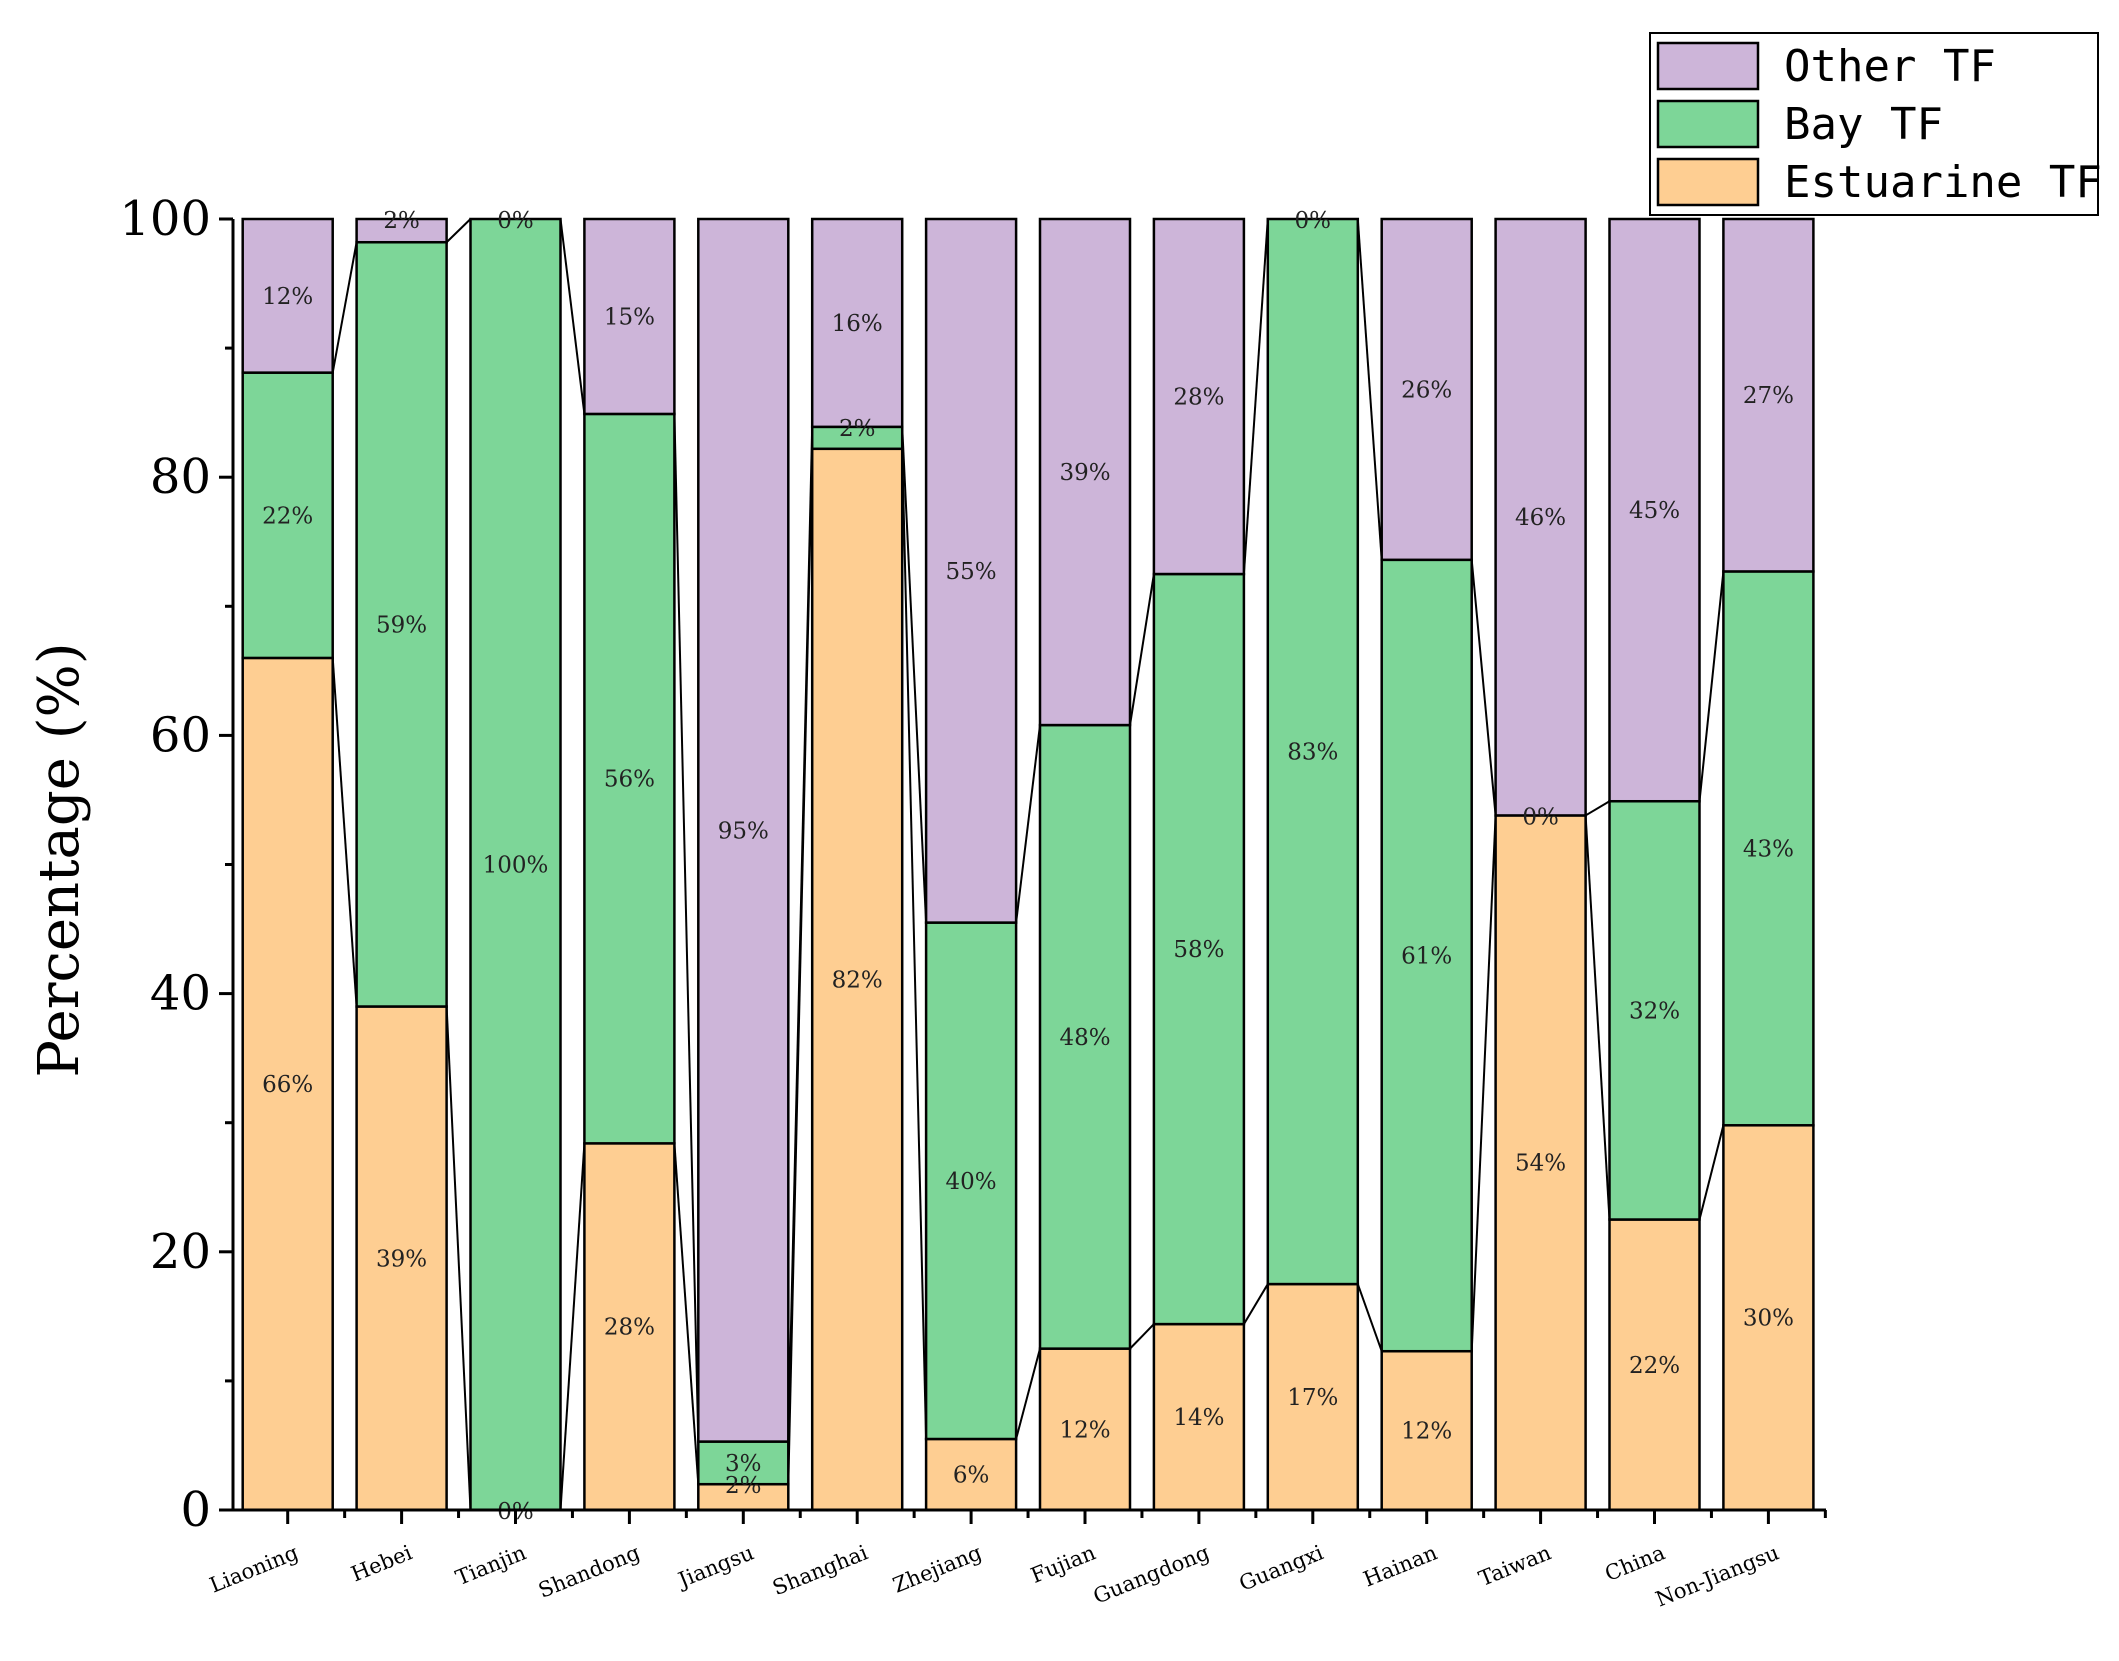  I want to click on bar-zhejiang-bay-tf, so click(971, 1181).